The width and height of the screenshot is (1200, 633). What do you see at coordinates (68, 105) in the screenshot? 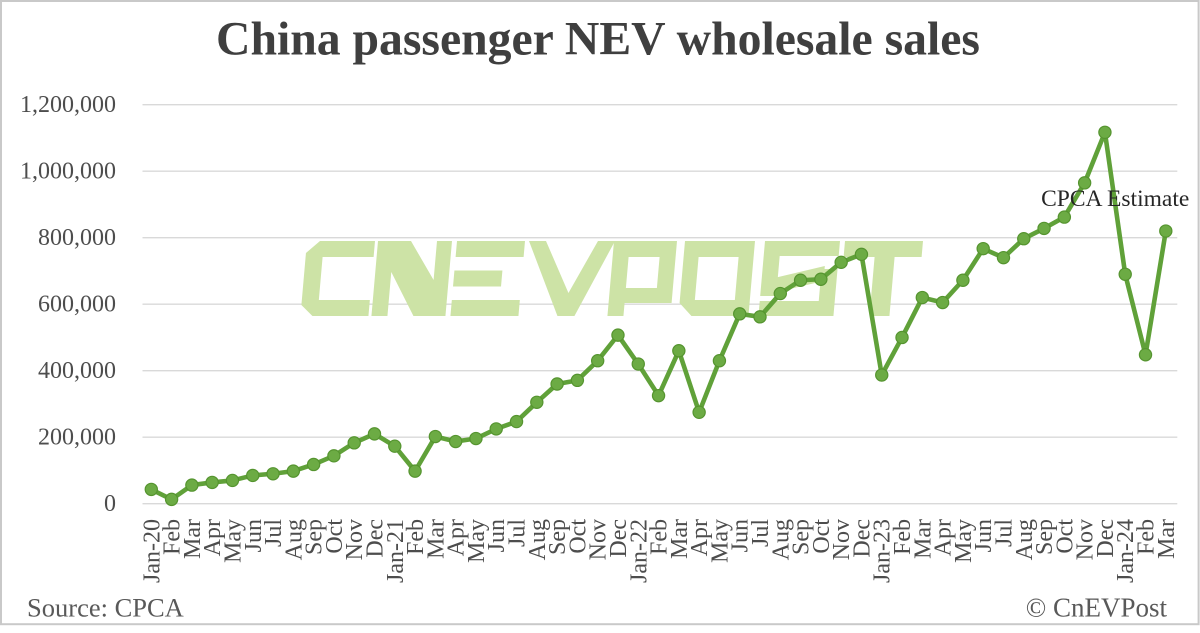
I see `svg-text: 1,200,000` at bounding box center [68, 105].